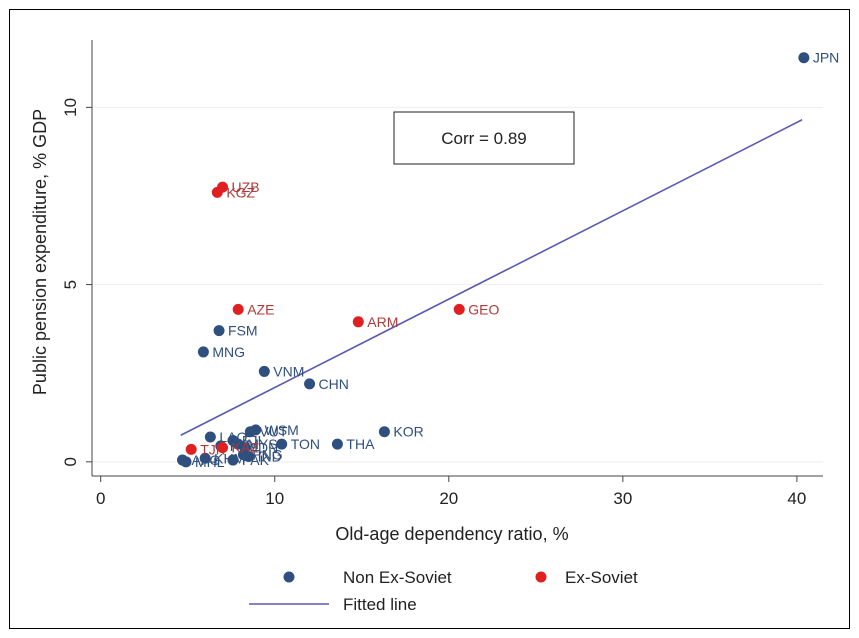  I want to click on legend: Non Ex-Soviet Ex-Soviet Fitted line, so click(443, 591).